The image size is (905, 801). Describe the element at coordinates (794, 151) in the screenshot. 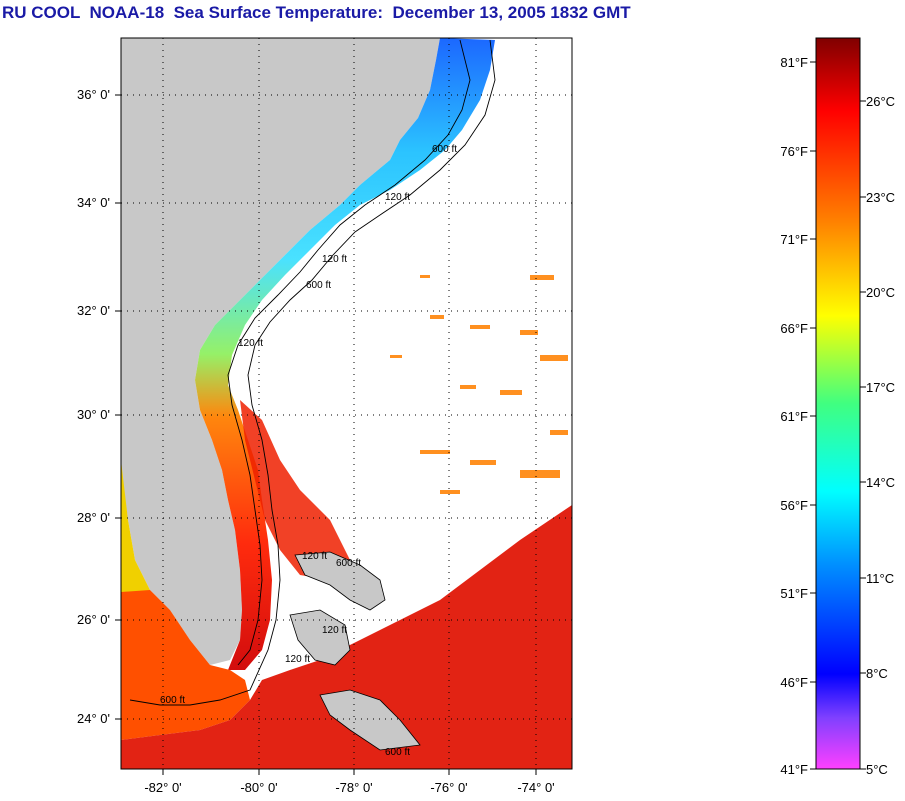

I see `colorbar-f-label: 76°F` at that location.